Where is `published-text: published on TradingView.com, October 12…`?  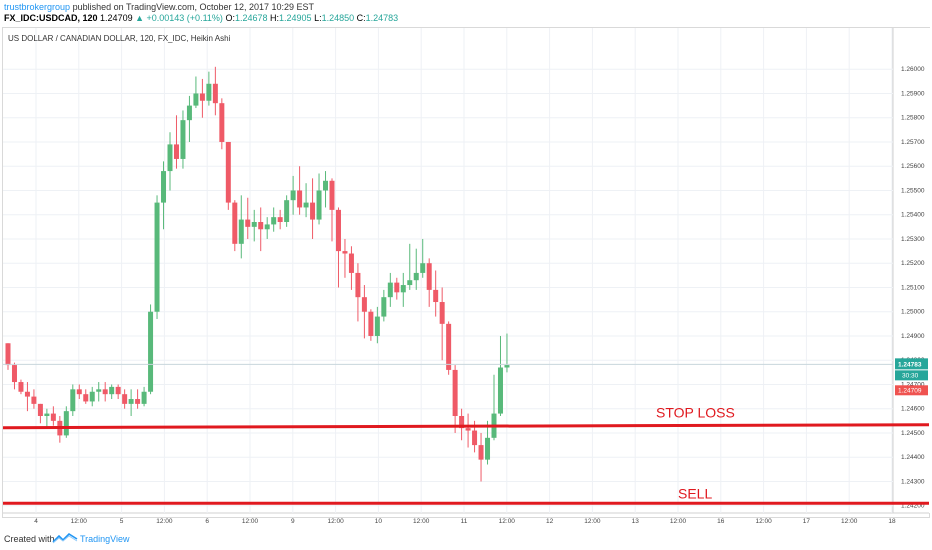
published-text: published on TradingView.com, October 12… is located at coordinates (193, 7).